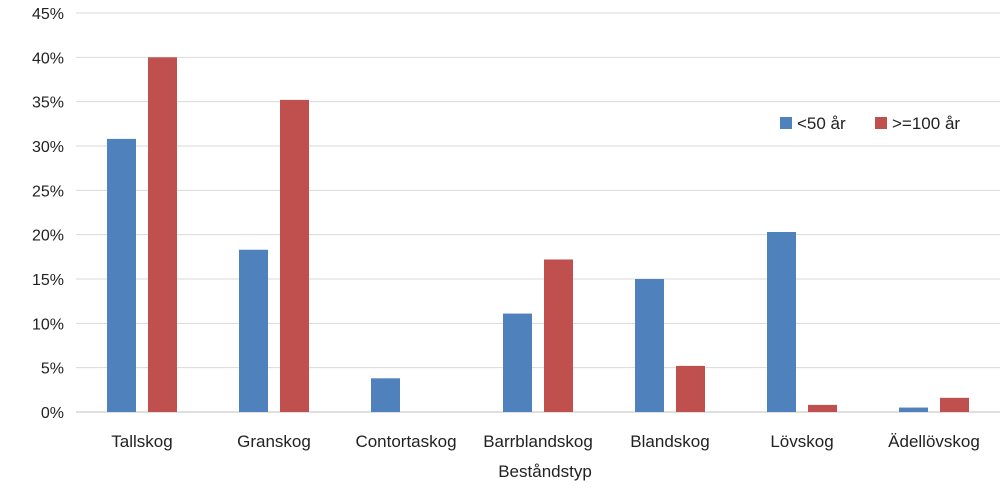  Describe the element at coordinates (48, 191) in the screenshot. I see `y-tick-label: 25%` at that location.